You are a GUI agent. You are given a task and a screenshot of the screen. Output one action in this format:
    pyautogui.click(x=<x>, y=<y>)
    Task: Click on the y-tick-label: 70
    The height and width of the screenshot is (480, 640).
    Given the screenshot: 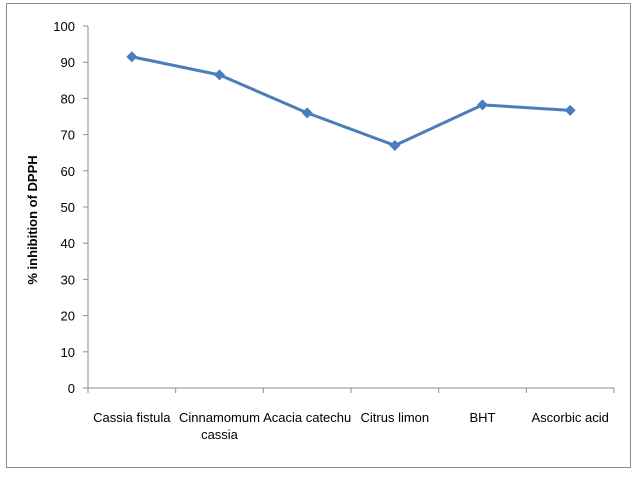 What is the action you would take?
    pyautogui.click(x=68, y=135)
    